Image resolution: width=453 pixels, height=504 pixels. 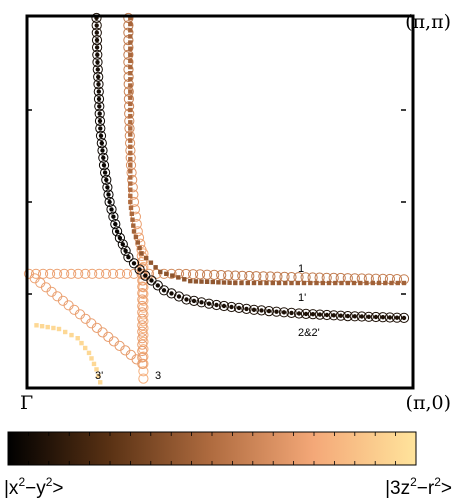 What do you see at coordinates (302, 298) in the screenshot?
I see `curve-label-1prime: 1'` at bounding box center [302, 298].